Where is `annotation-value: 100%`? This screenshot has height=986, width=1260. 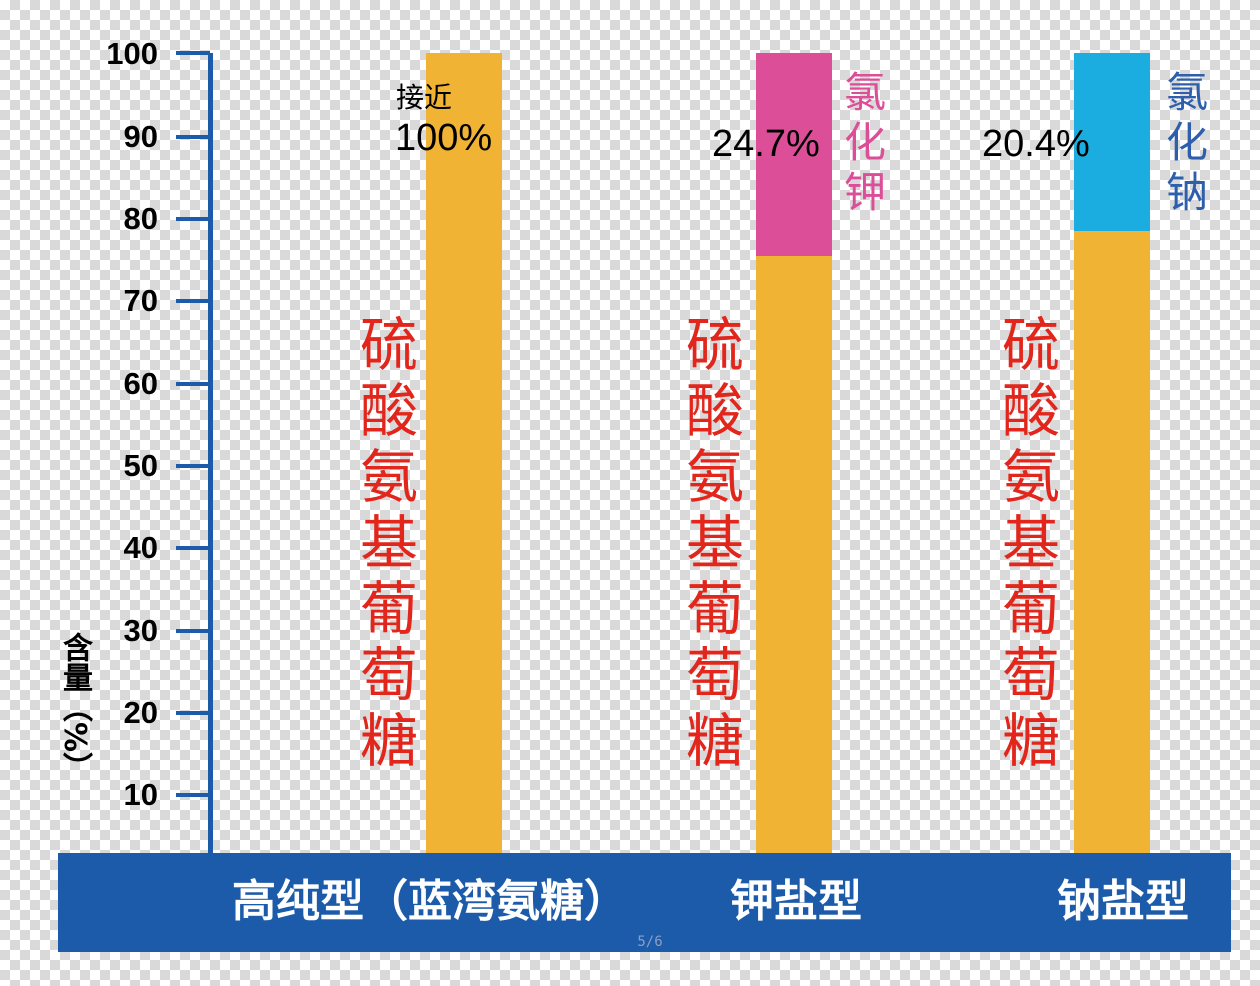
annotation-value: 100% is located at coordinates (444, 138).